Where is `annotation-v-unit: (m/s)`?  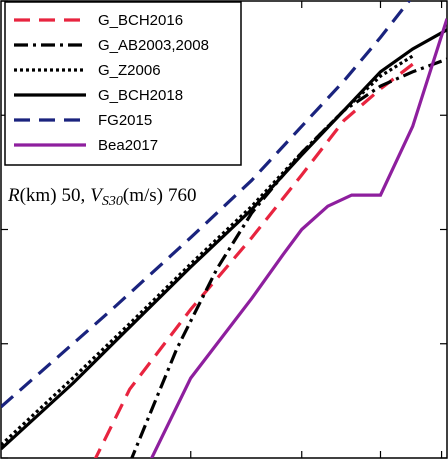
annotation-v-unit: (m/s) is located at coordinates (143, 195).